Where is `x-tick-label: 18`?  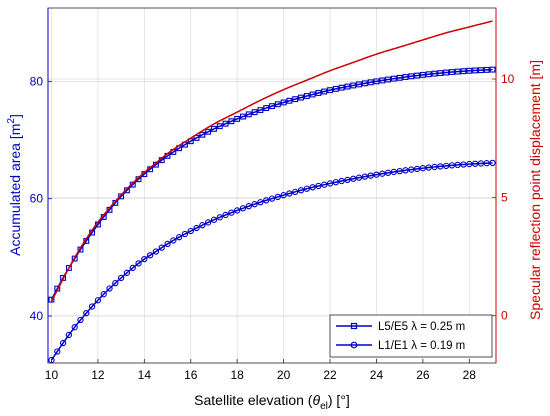 x-tick-label: 18 is located at coordinates (238, 375).